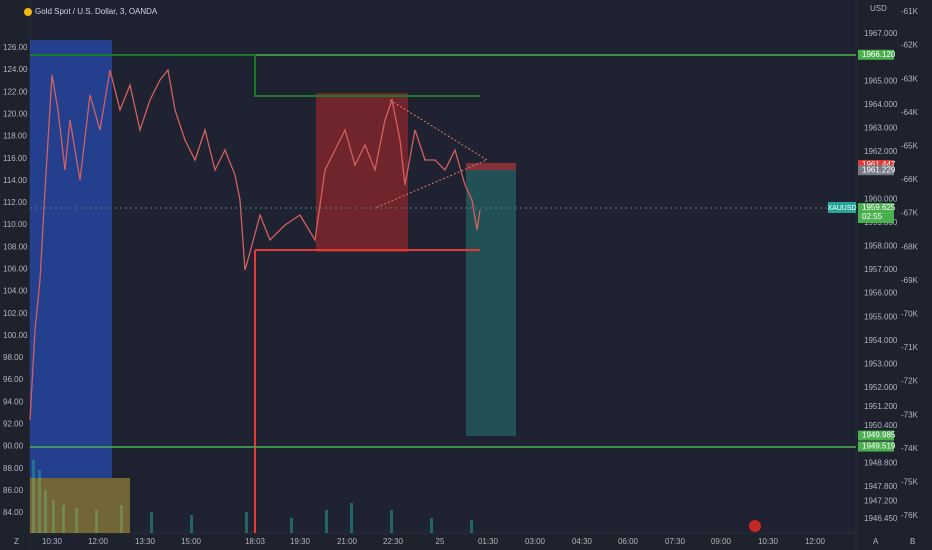  What do you see at coordinates (362, 172) in the screenshot?
I see `red-zone` at bounding box center [362, 172].